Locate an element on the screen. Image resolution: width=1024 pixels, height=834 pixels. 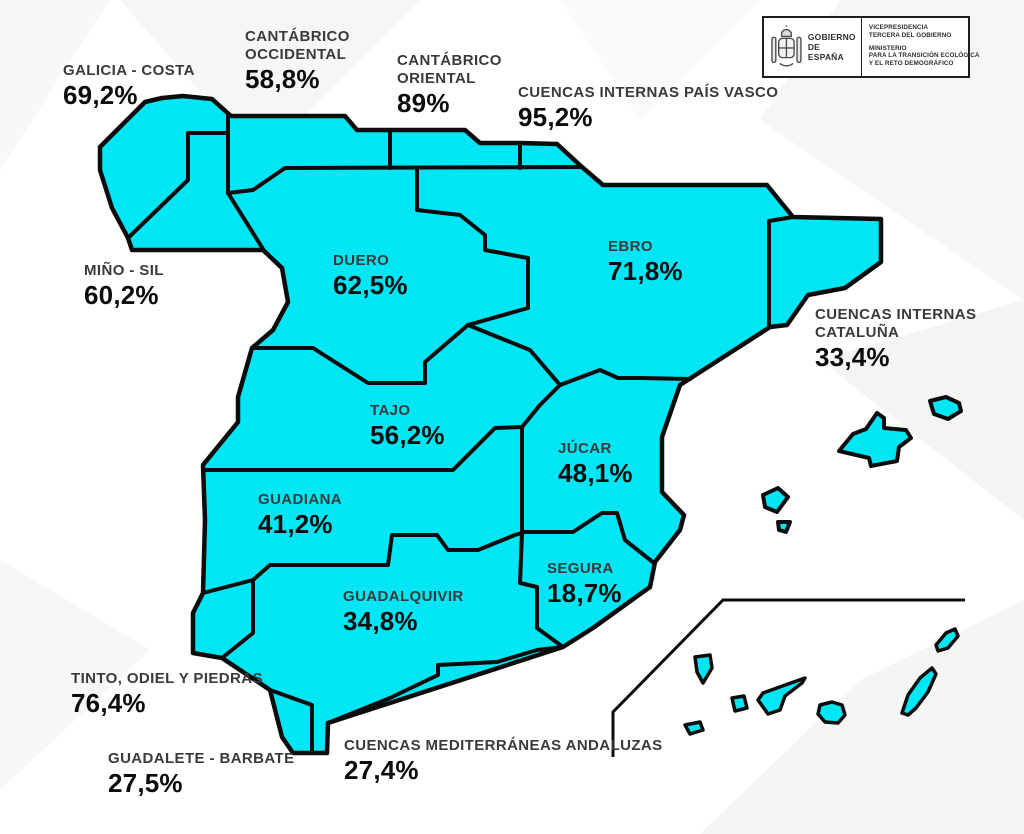
basin-value: 33,4% is located at coordinates (852, 357).